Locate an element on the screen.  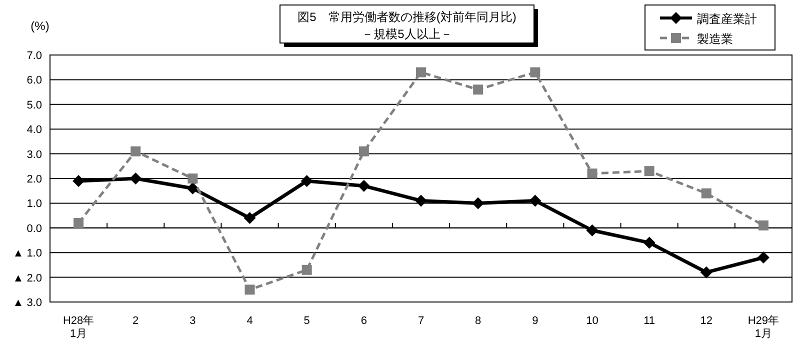
y-tick-label: ▲ 2.0 is located at coordinates (27, 278).